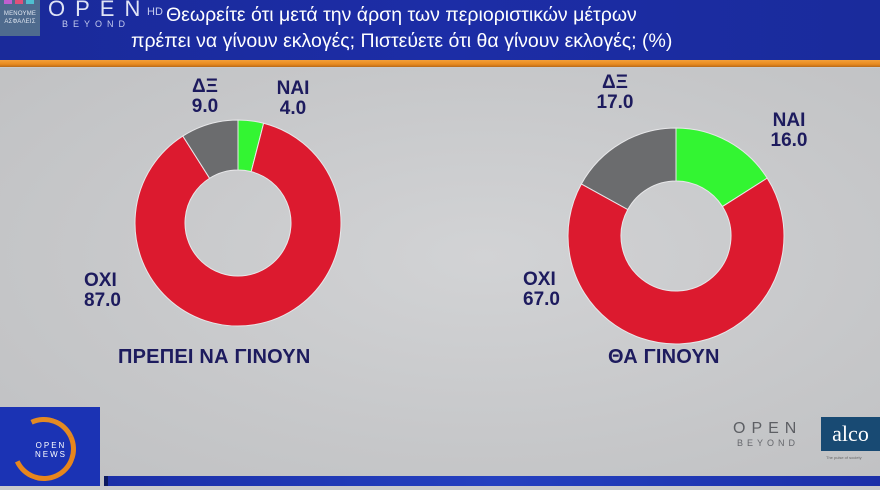 The height and width of the screenshot is (490, 880). Describe the element at coordinates (768, 443) in the screenshot. I see `open-beyond-sub: BEYOND` at that location.